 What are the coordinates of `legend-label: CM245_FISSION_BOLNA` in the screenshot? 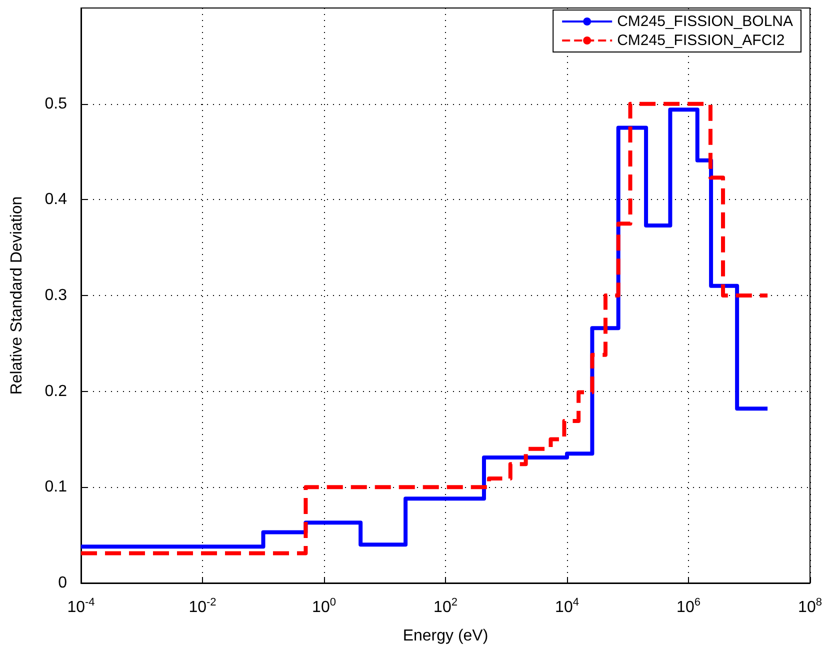 It's located at (705, 21).